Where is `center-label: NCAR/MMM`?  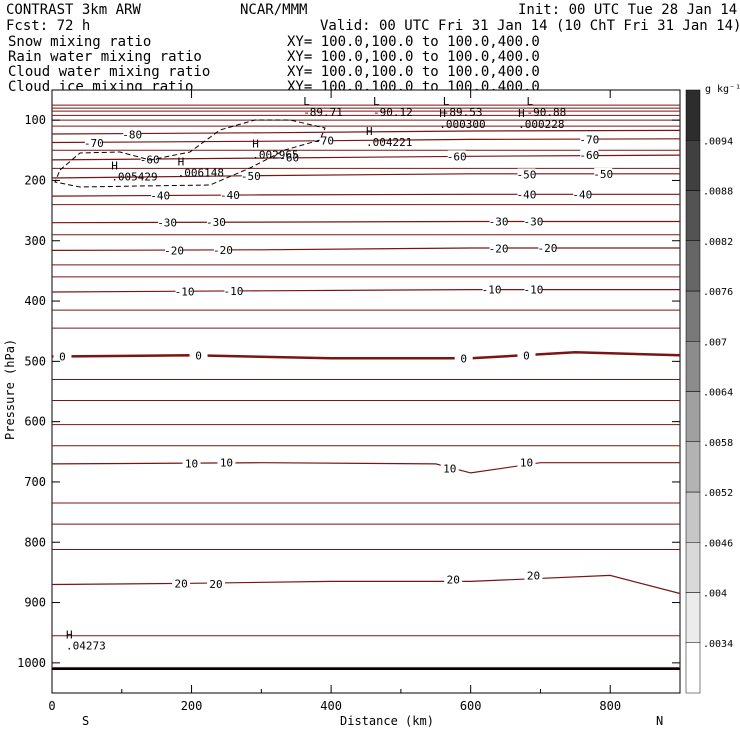 center-label: NCAR/MMM is located at coordinates (273, 10).